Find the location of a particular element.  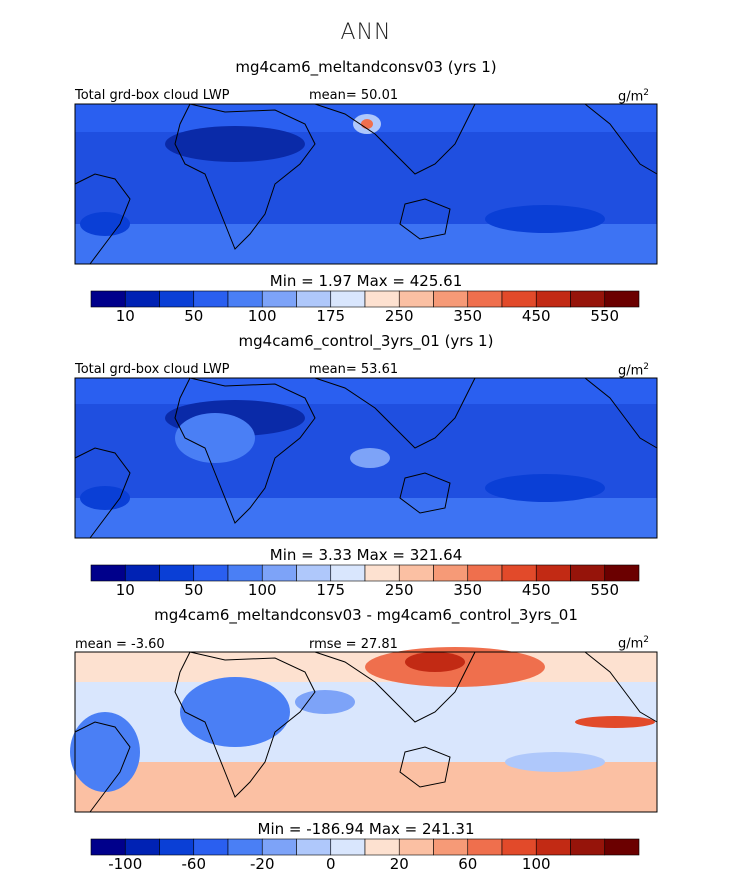

panel1-australia-outline is located at coordinates (425, 219).